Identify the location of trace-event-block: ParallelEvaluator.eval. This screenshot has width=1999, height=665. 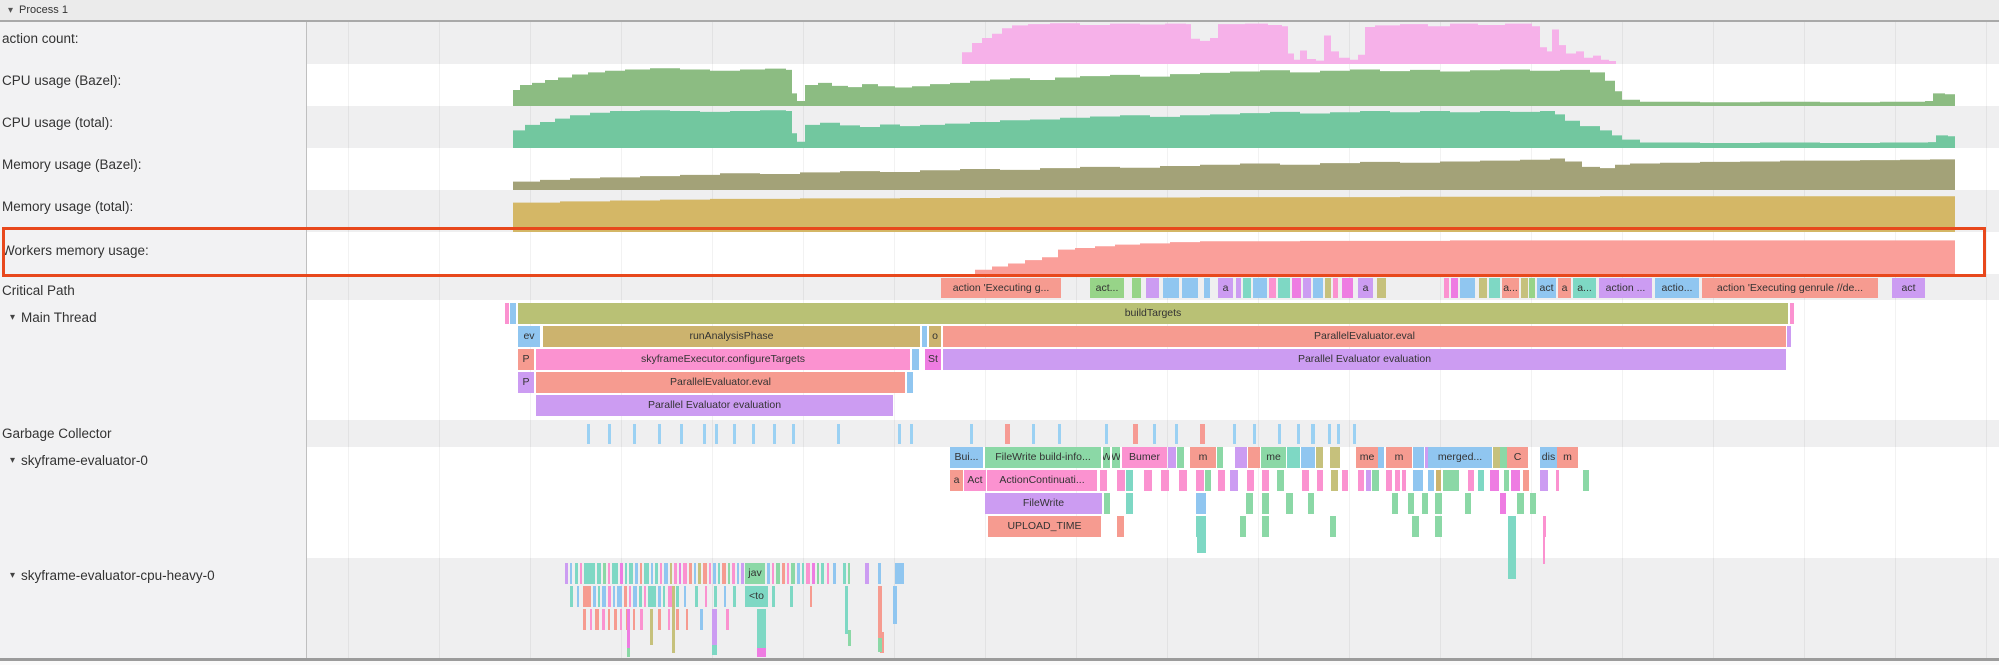
(720, 382).